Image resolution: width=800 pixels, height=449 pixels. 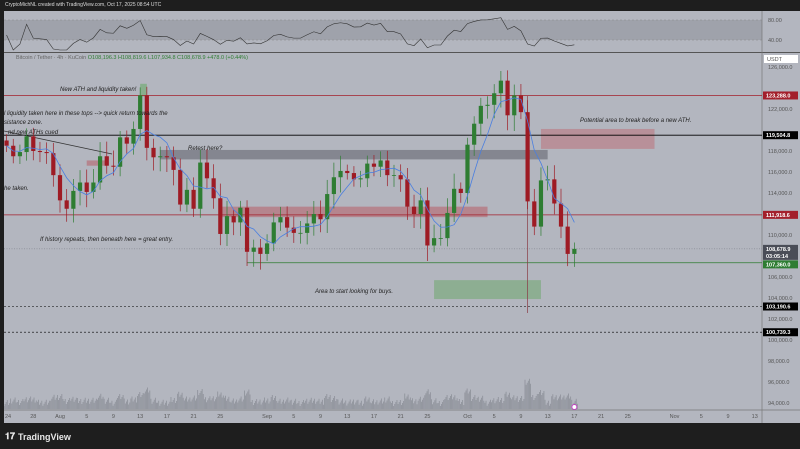 I want to click on price-tick-label: 126,000.0, so click(x=780, y=68).